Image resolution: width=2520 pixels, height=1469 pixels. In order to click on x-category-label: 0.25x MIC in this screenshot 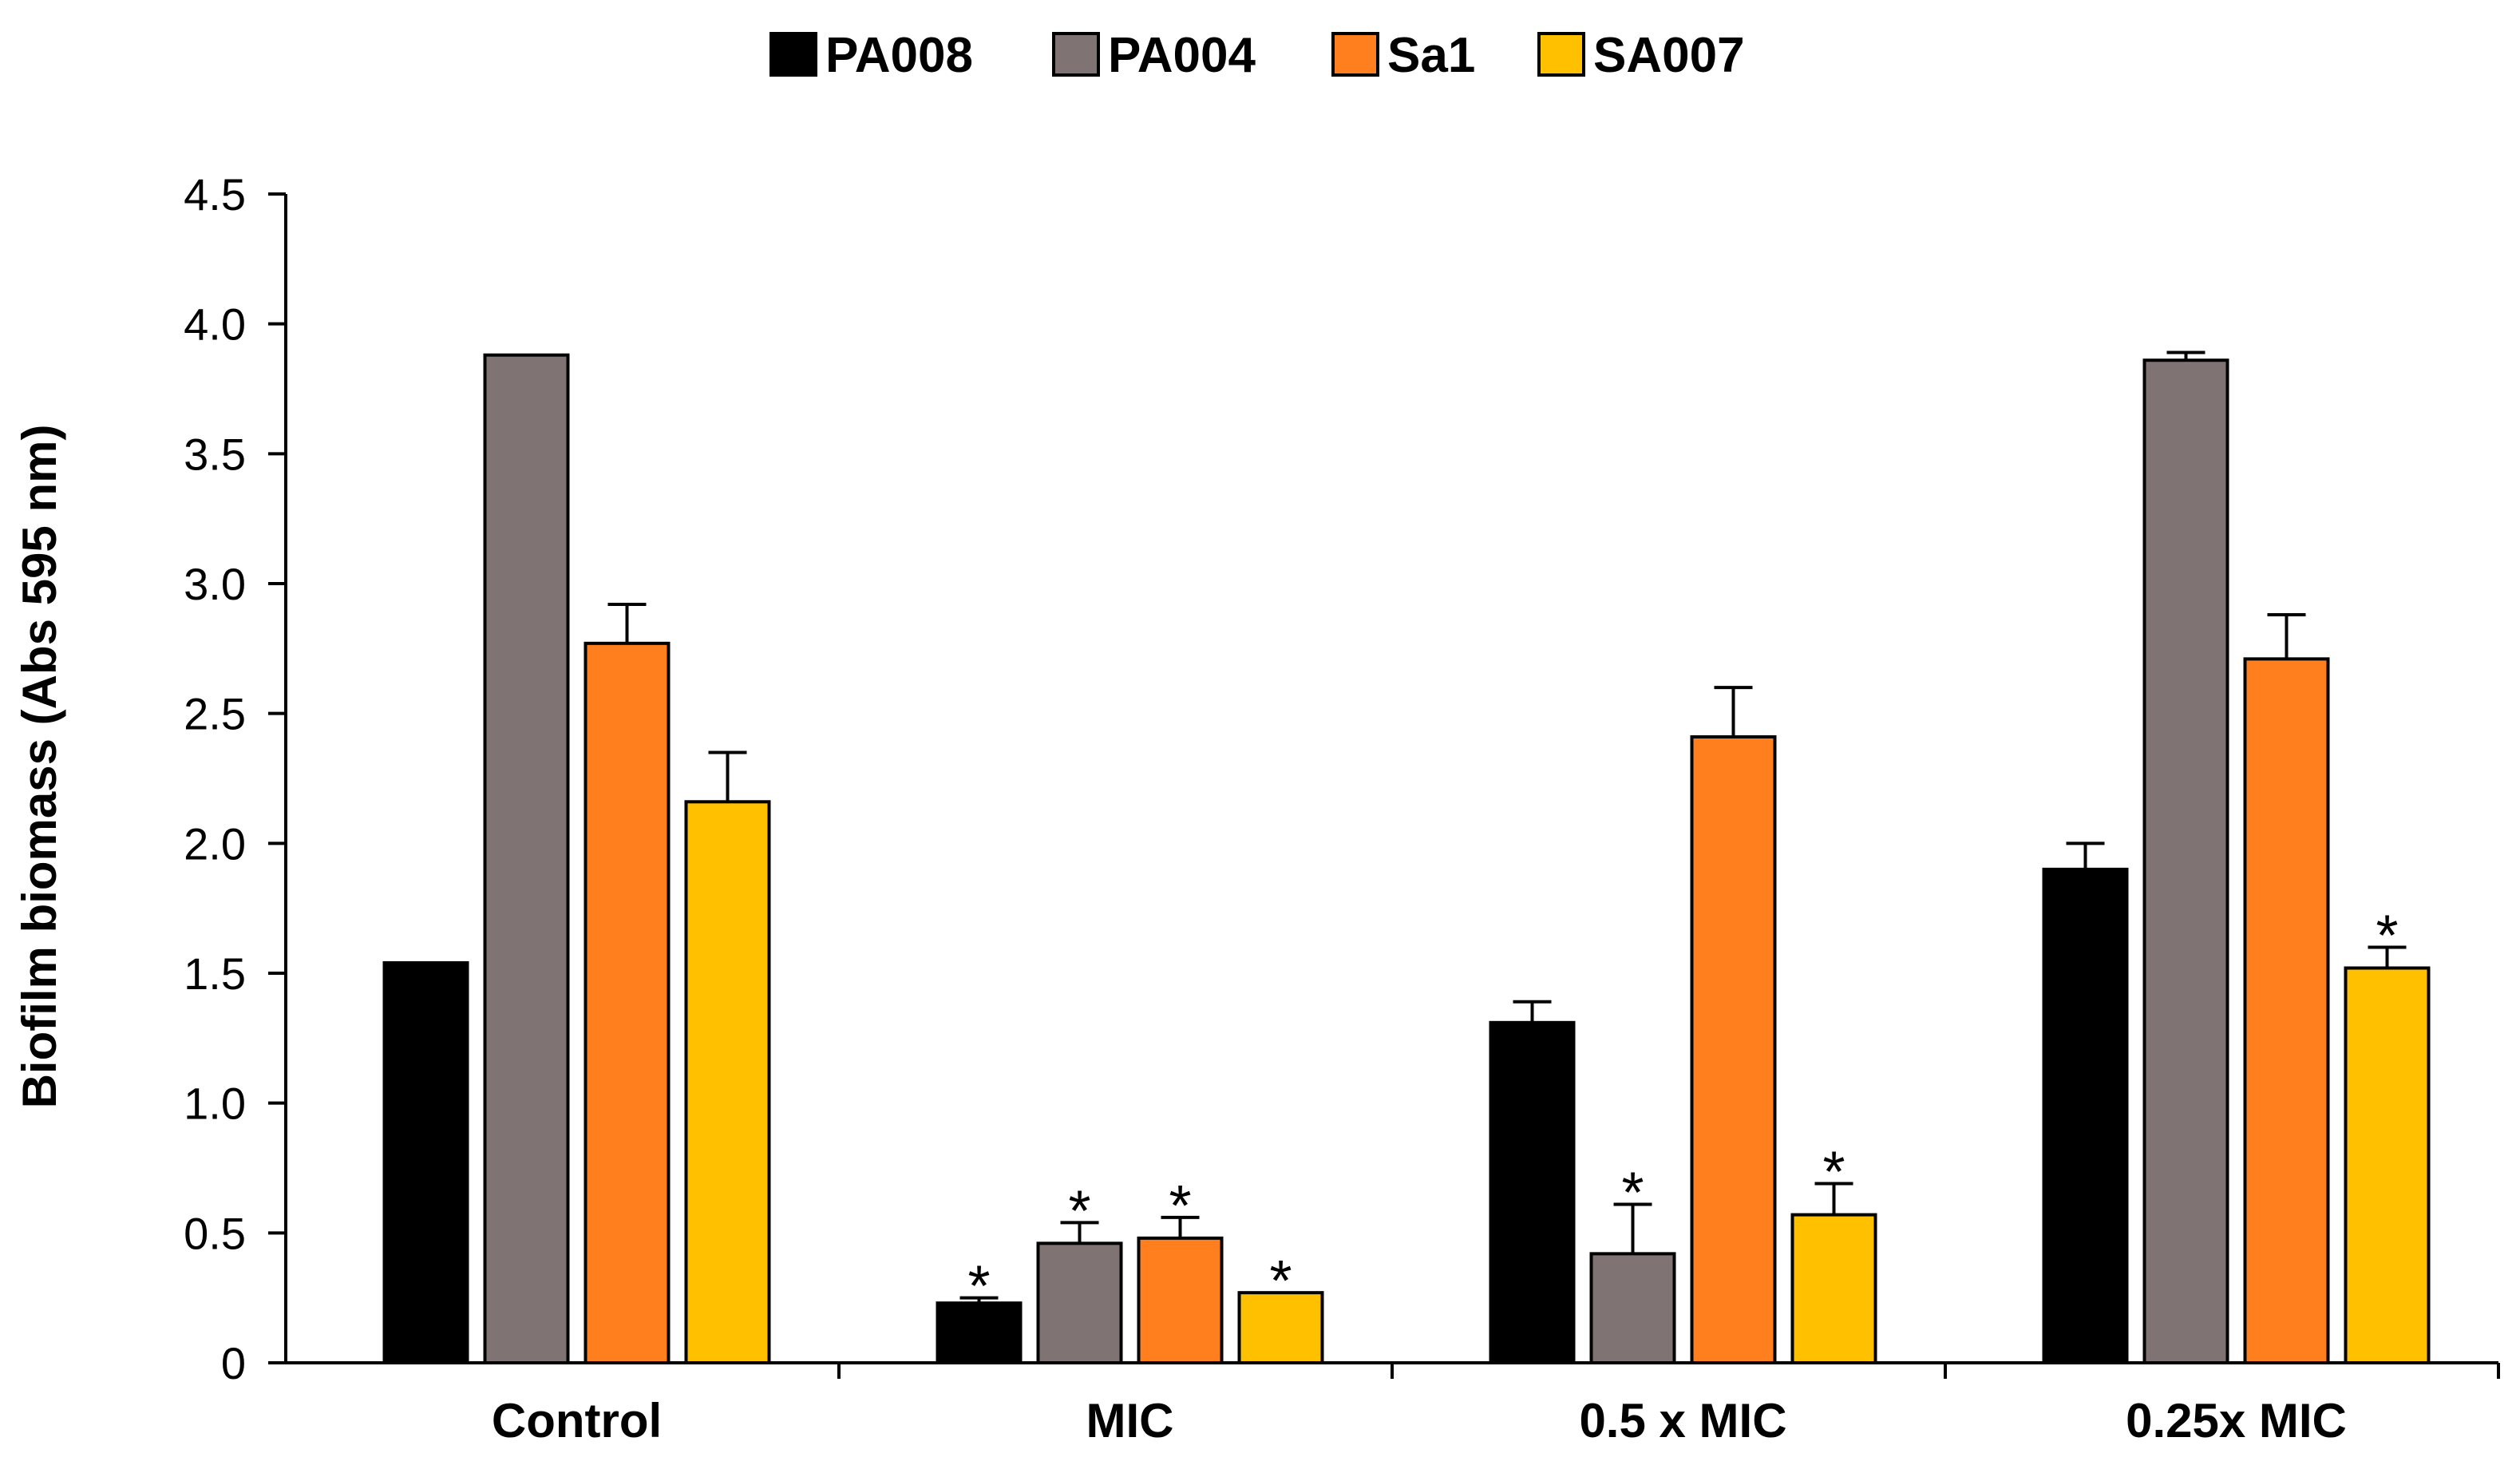, I will do `click(2236, 1420)`.